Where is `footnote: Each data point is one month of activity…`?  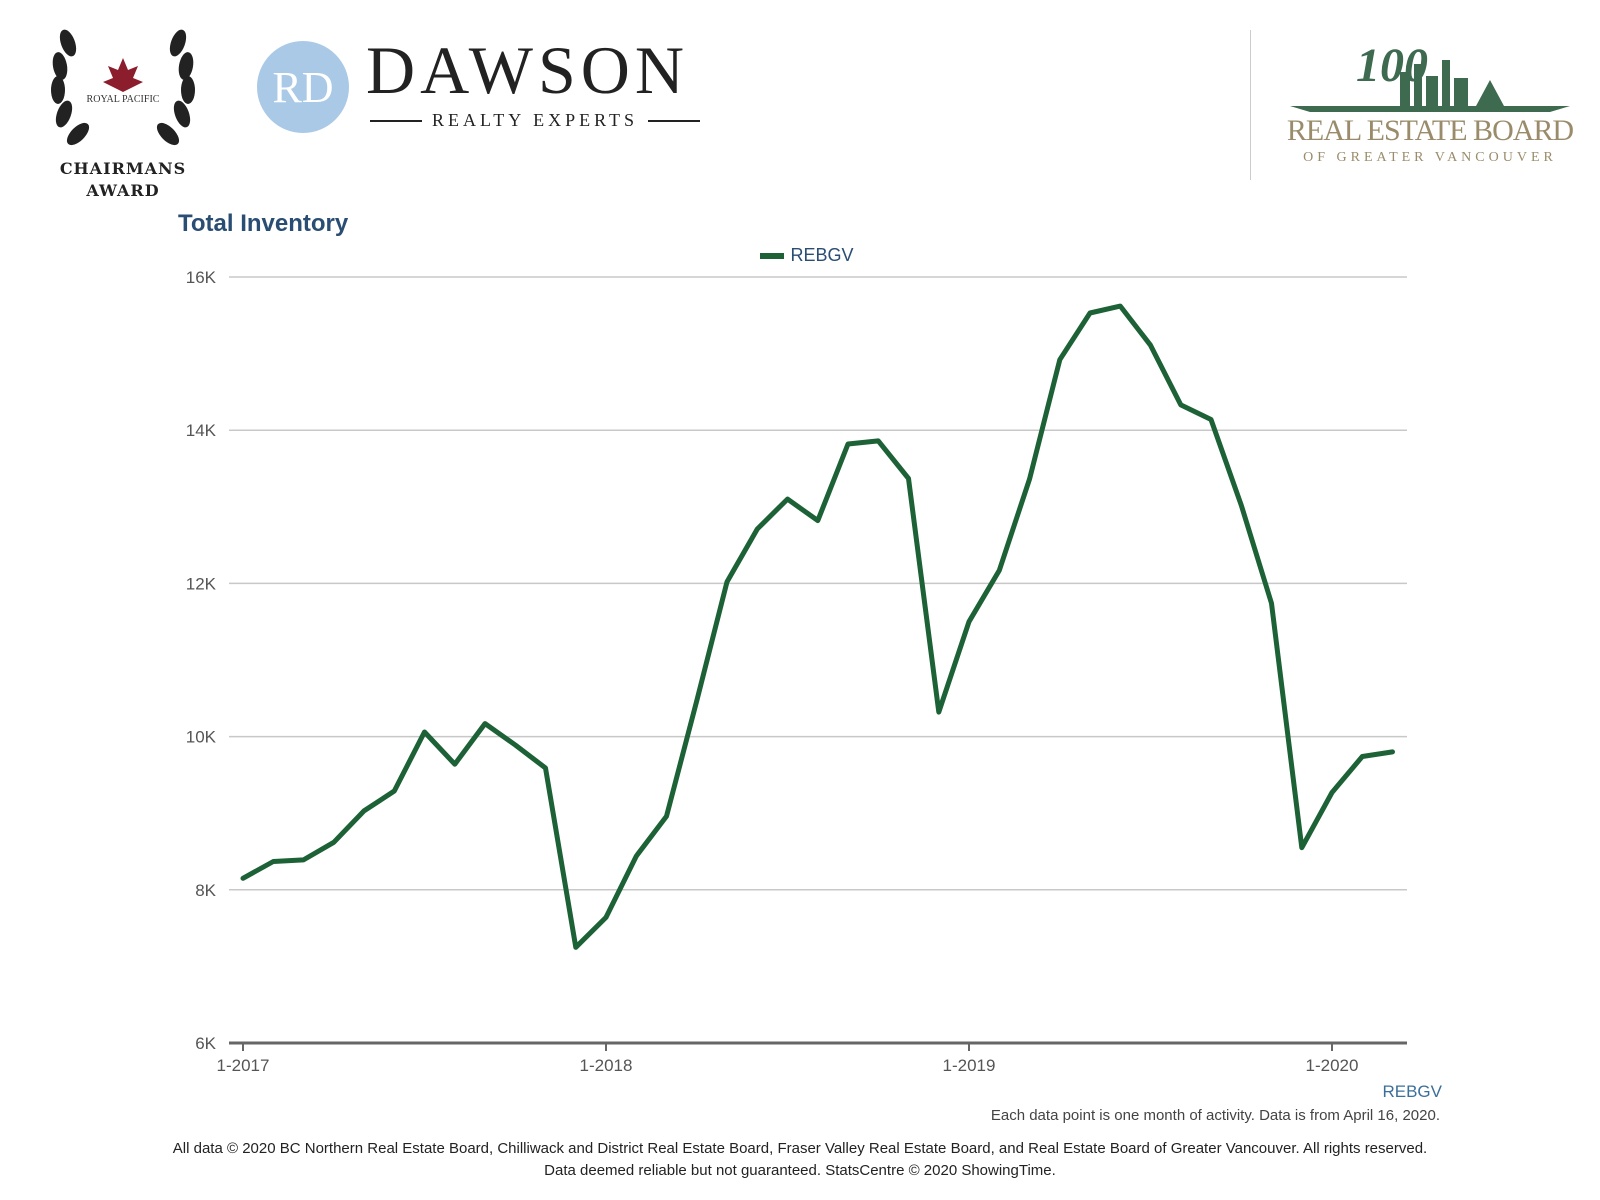
footnote: Each data point is one month of activity… is located at coordinates (1215, 1115).